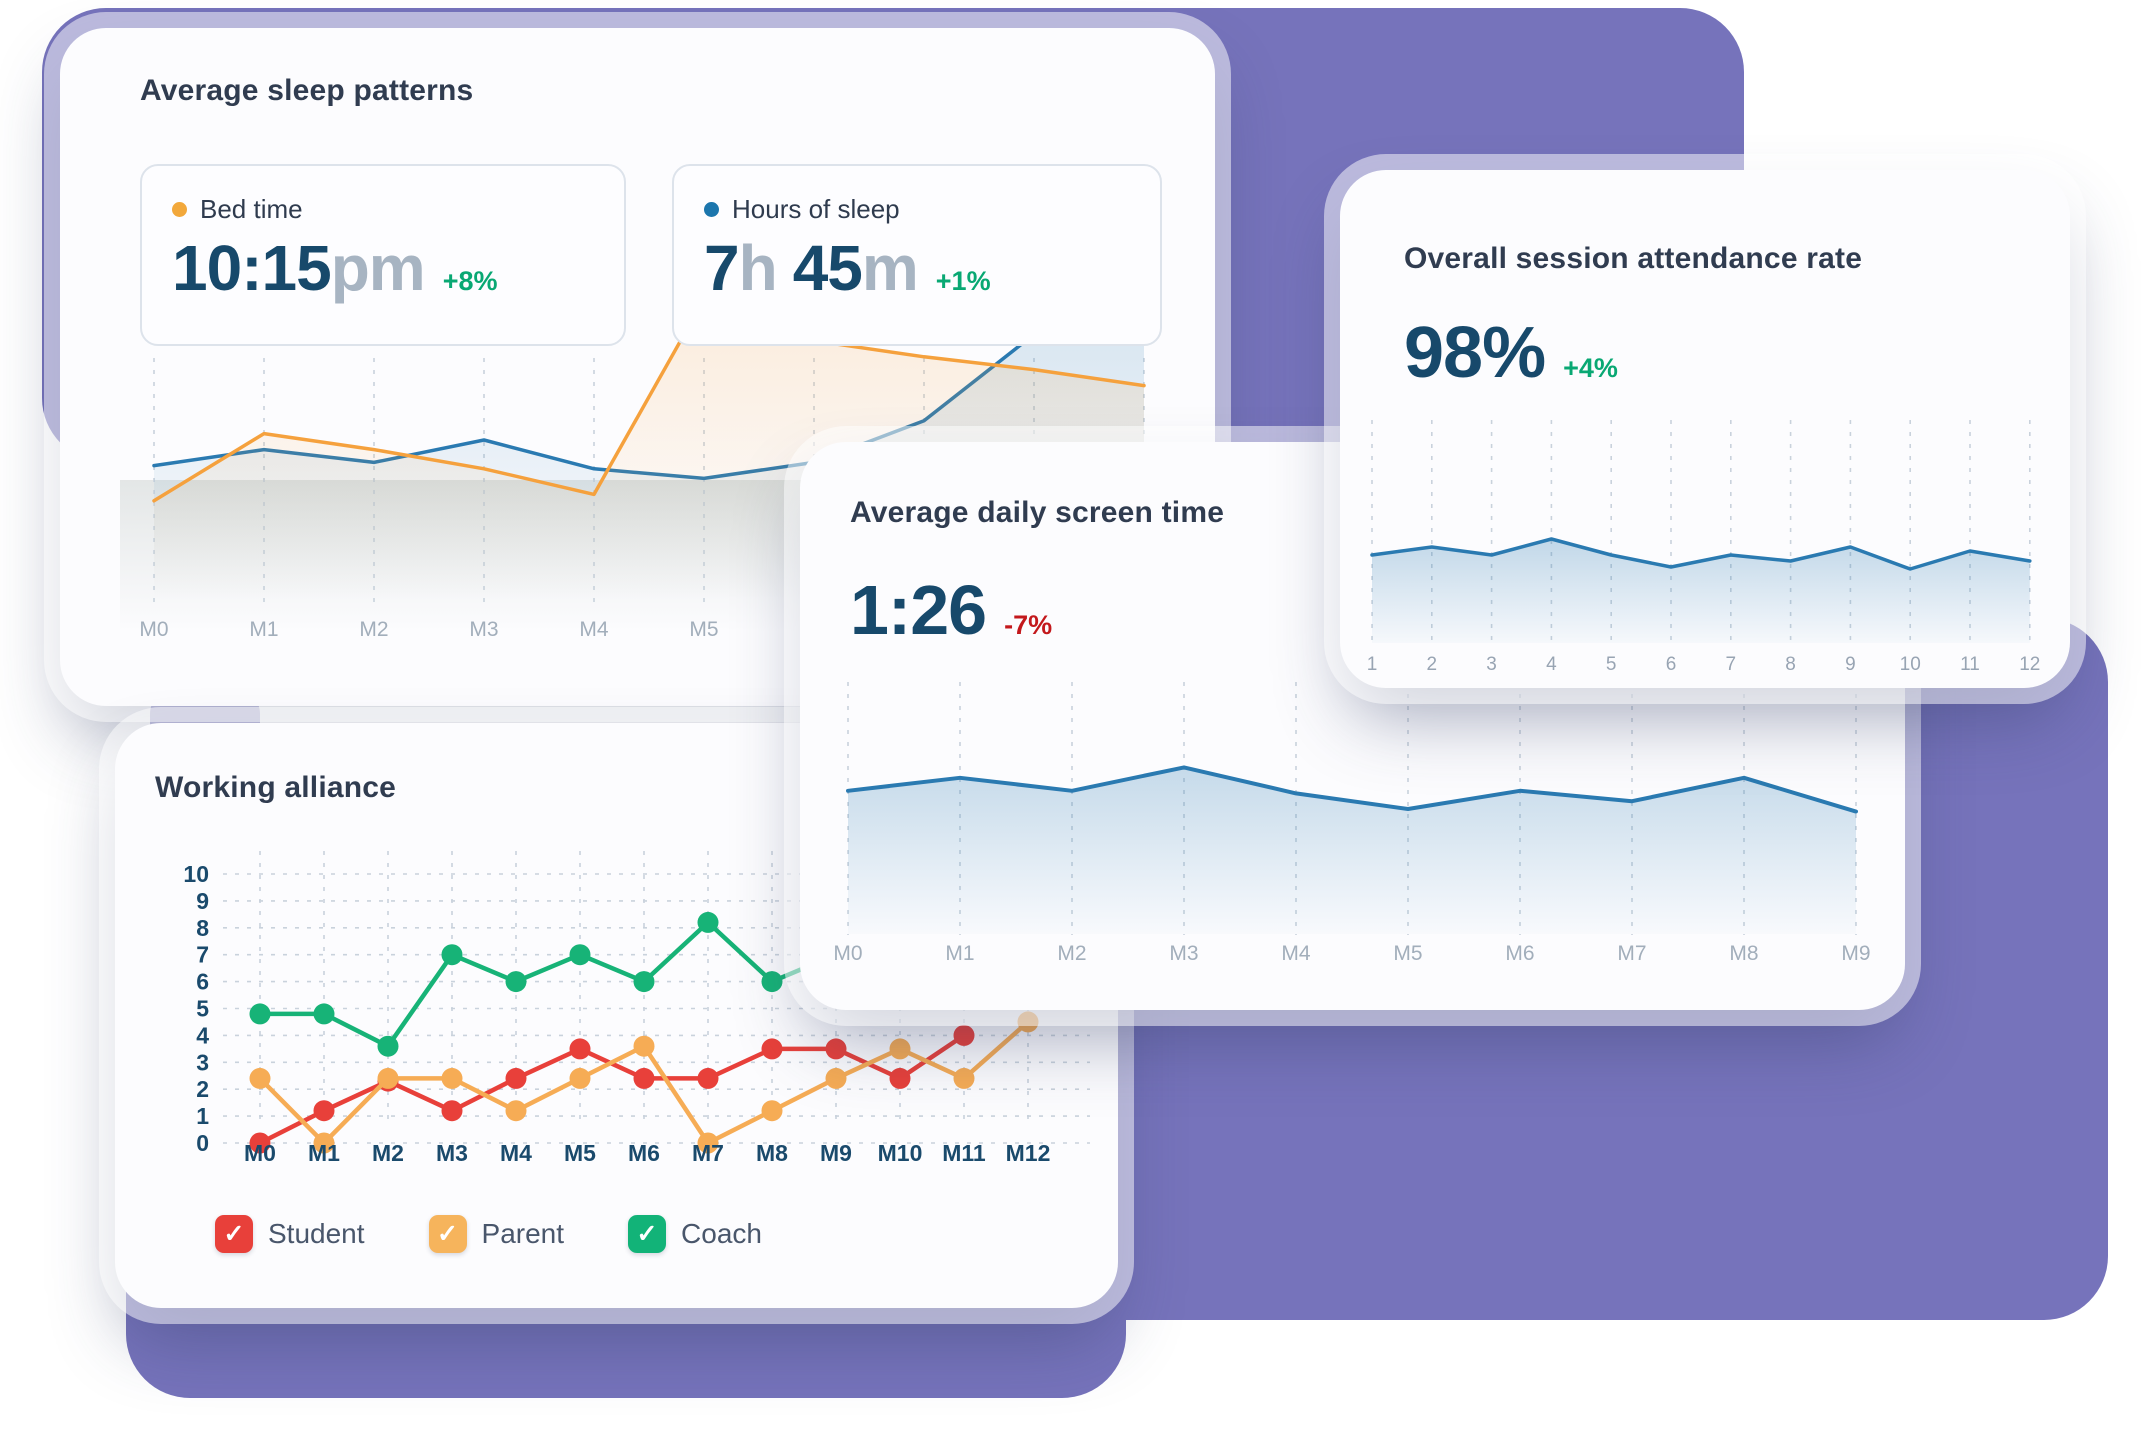  I want to click on svg-text: 0, so click(202, 1143).